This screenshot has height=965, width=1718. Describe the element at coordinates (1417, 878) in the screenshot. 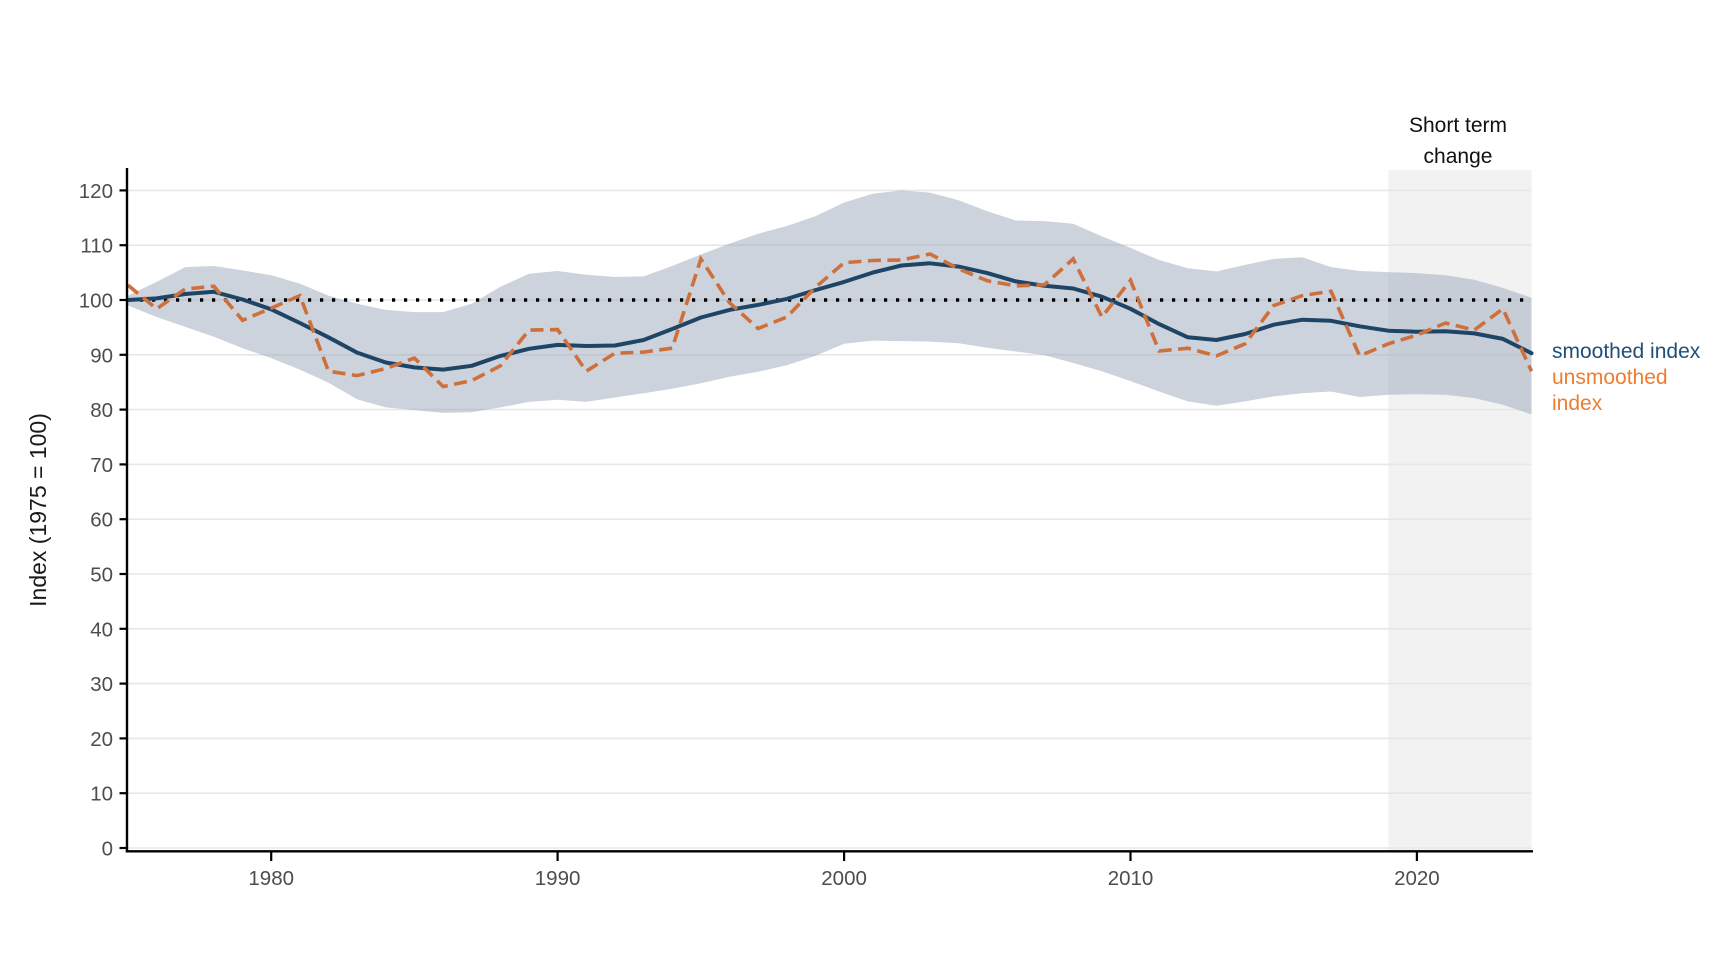

I see `x-tick-label-2020: 2020` at that location.